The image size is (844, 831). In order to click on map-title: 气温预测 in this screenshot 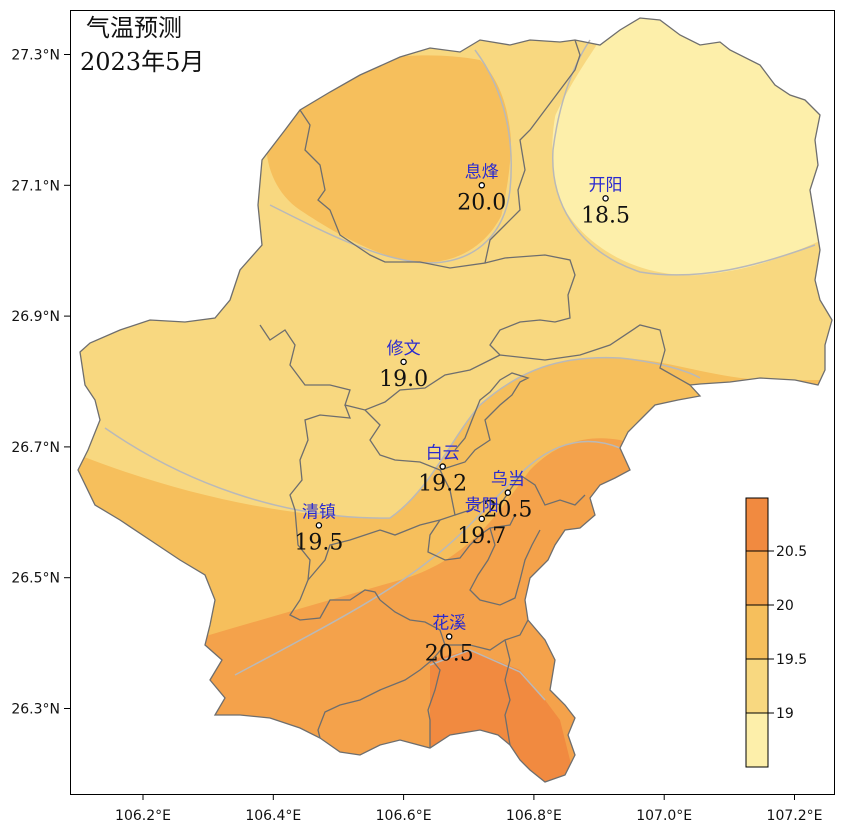, I will do `click(134, 28)`.